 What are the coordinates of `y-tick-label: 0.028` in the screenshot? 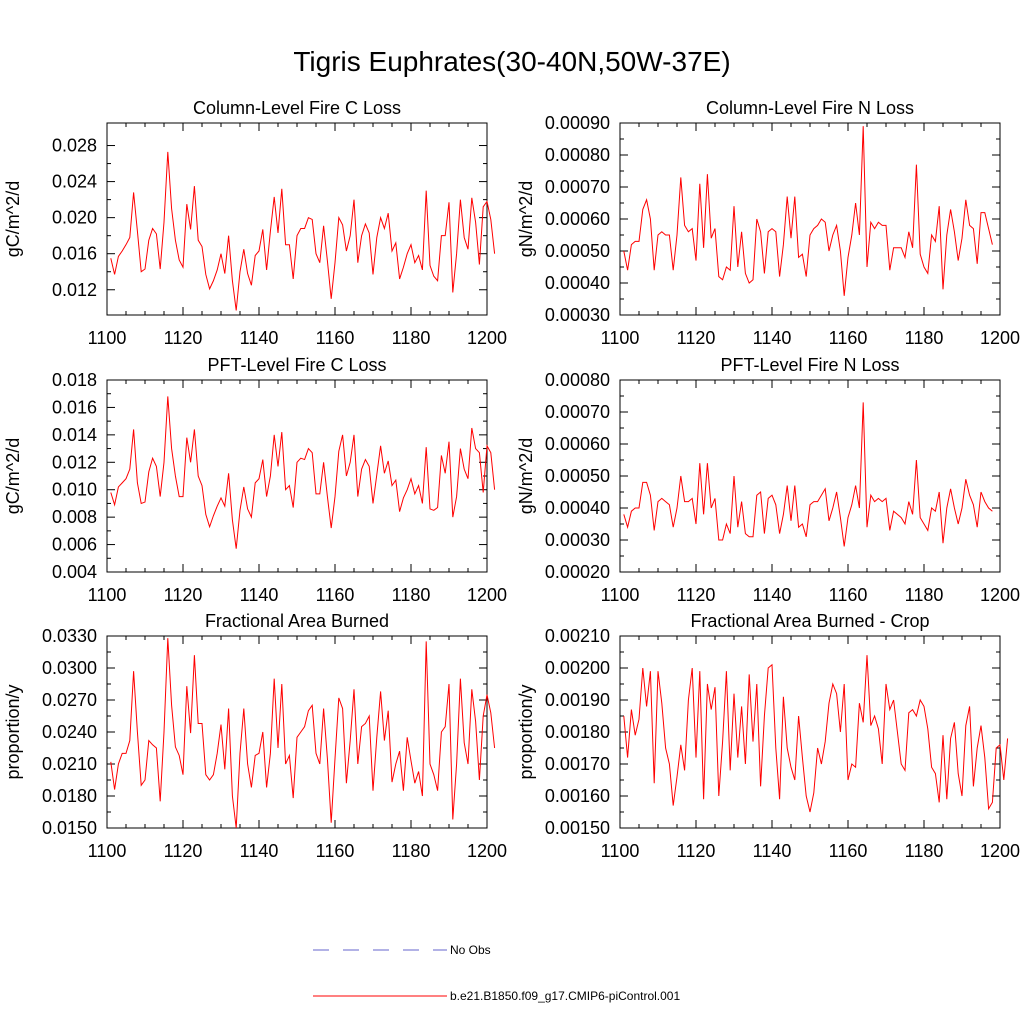 It's located at (74, 146).